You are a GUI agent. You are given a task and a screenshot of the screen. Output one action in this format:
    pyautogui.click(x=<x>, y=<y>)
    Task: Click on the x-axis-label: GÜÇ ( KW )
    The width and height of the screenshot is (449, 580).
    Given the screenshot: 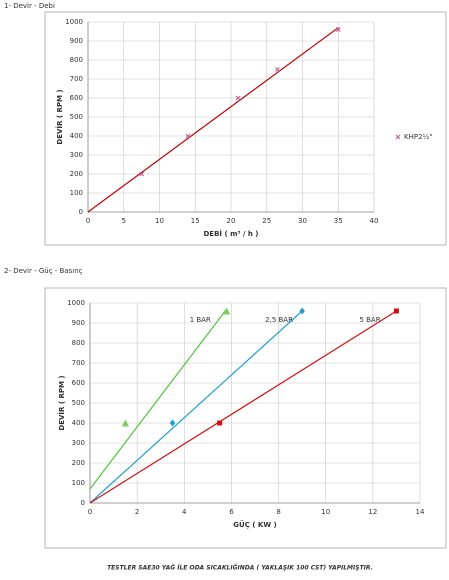 What is the action you would take?
    pyautogui.click(x=254, y=524)
    